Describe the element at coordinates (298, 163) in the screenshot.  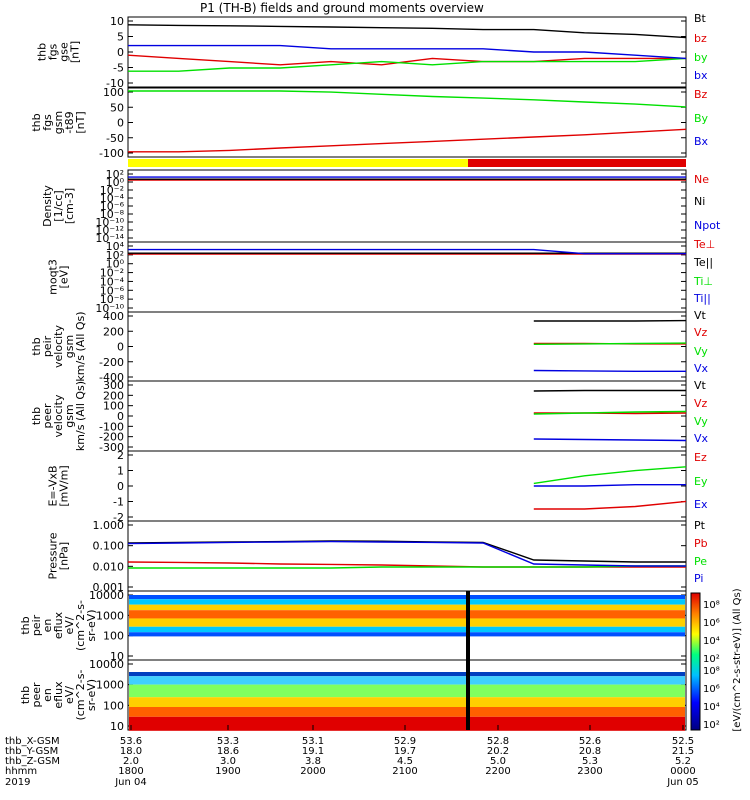
I see `status-bar-yellow` at that location.